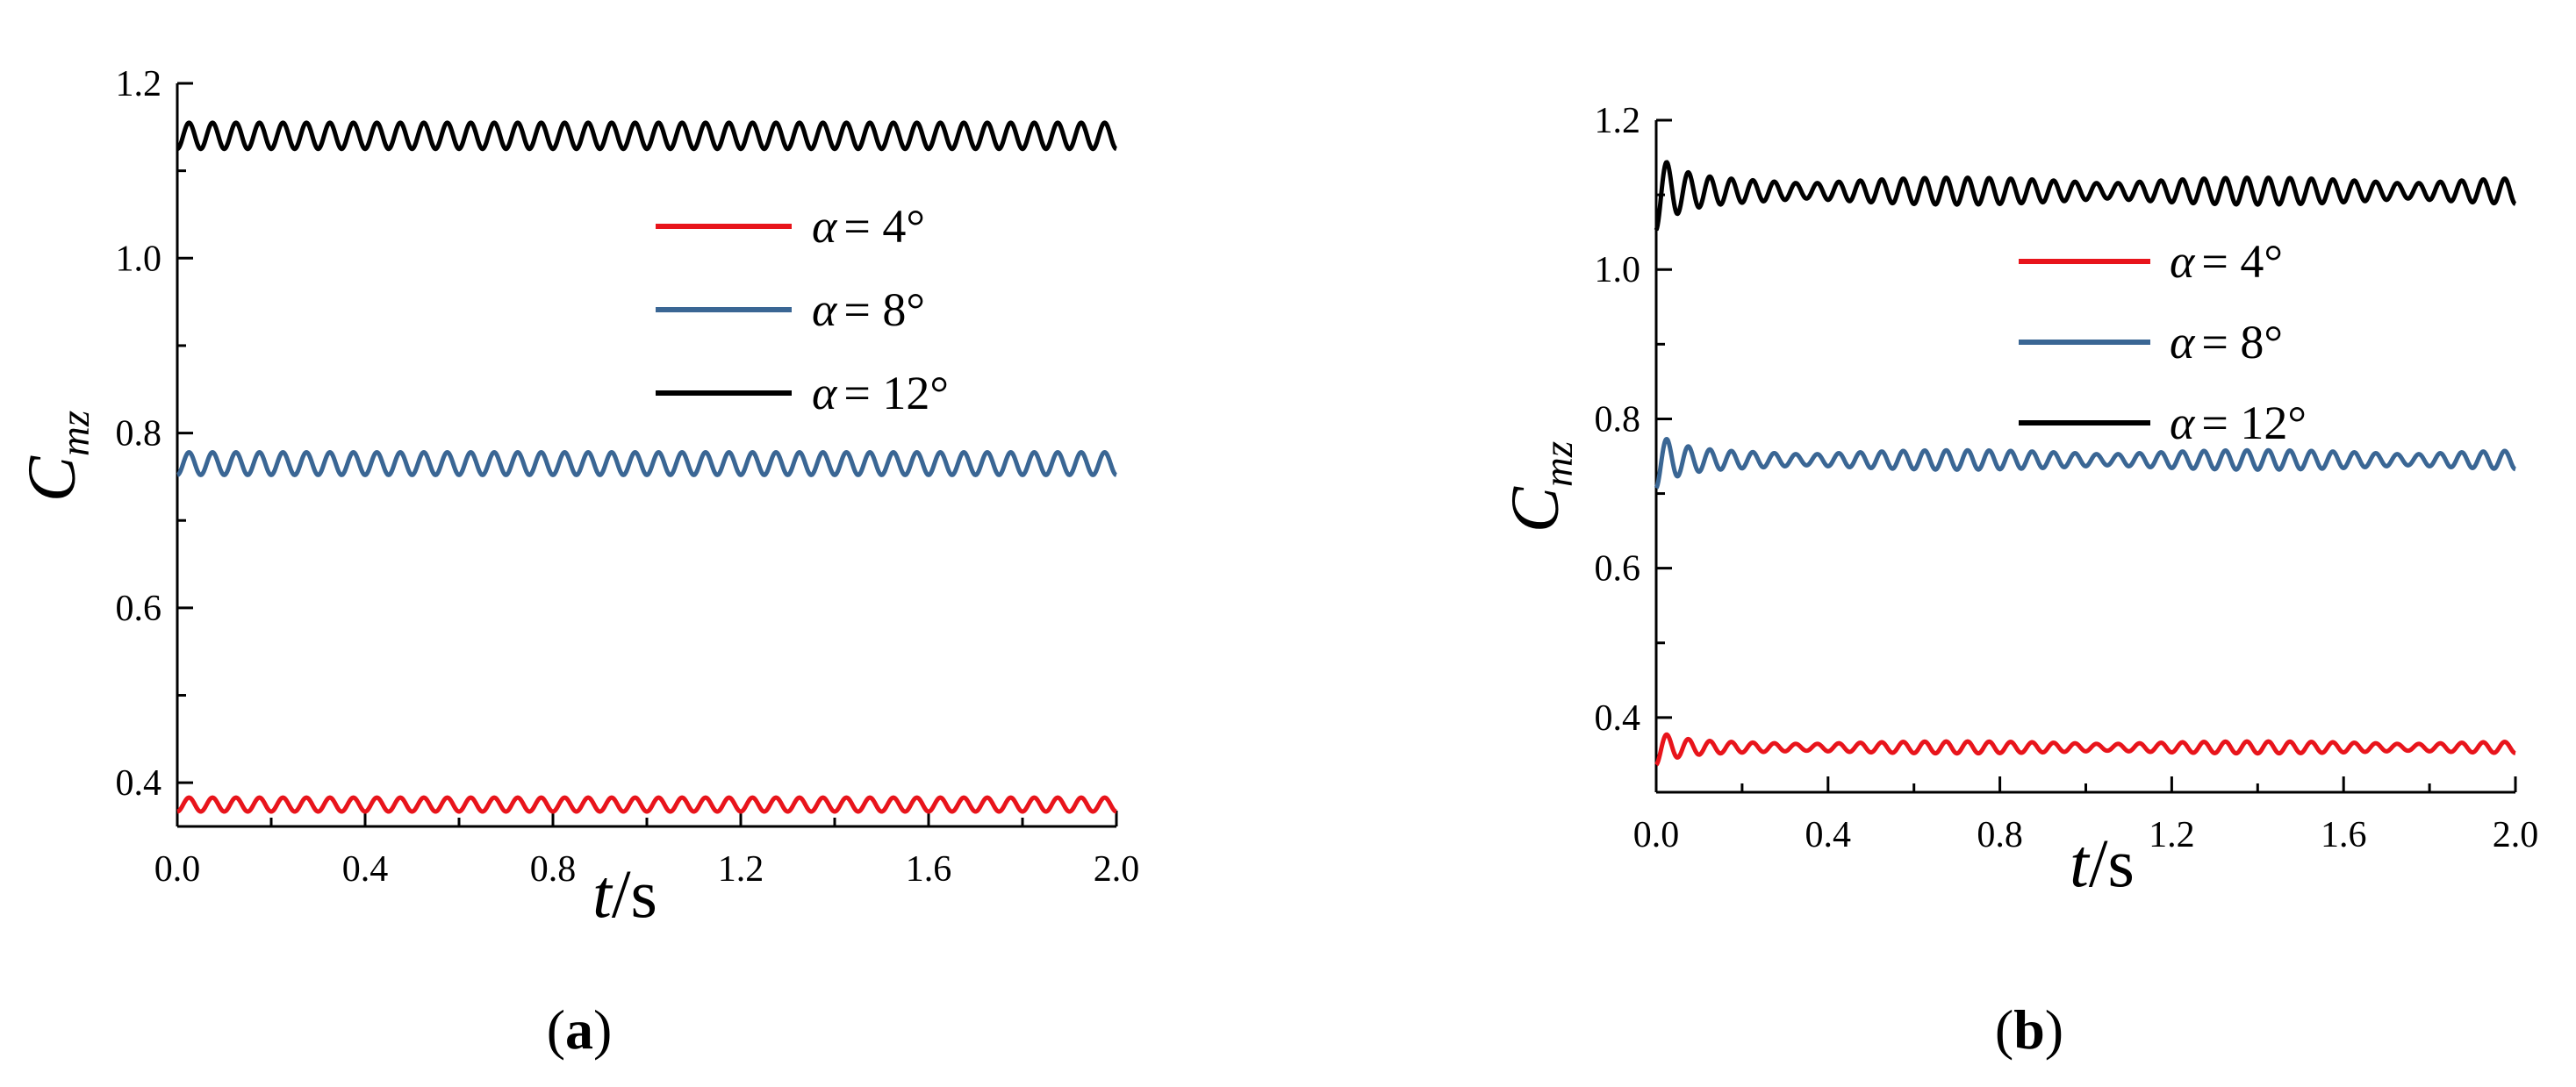 This screenshot has height=1087, width=2576. Describe the element at coordinates (2029, 1030) in the screenshot. I see `panel-label: (b)` at that location.